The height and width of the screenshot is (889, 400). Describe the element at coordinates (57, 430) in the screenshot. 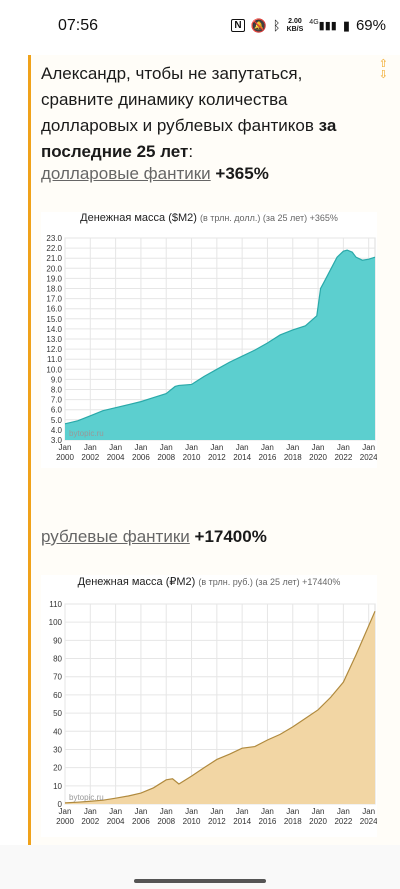

I see `y-tick-label: 4.0` at that location.